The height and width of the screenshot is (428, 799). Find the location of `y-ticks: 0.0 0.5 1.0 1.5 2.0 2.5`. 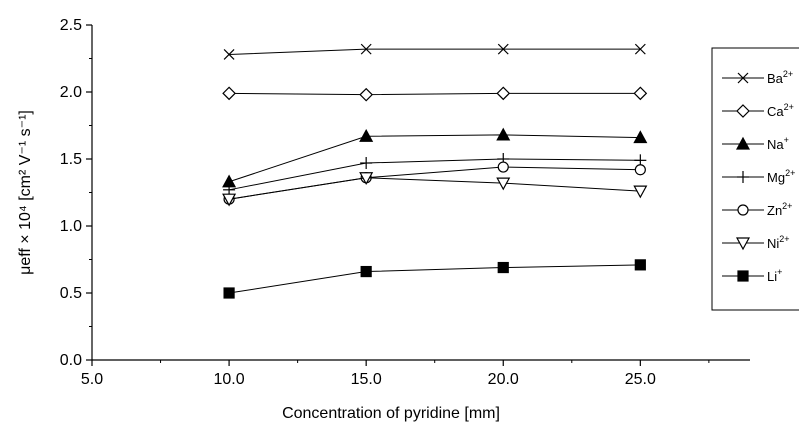

y-ticks: 0.0 0.5 1.0 1.5 2.0 2.5 is located at coordinates (76, 193).